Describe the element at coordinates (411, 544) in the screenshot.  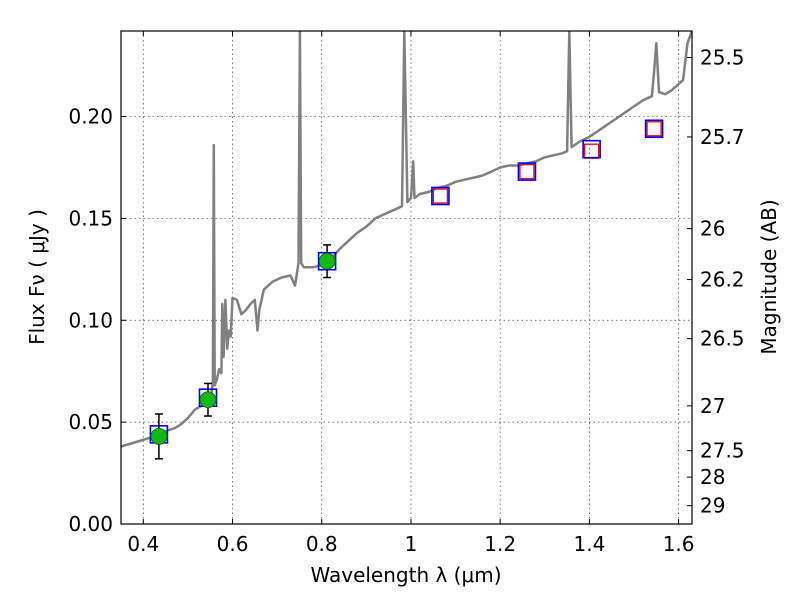
I see `x-tick-label: 1` at that location.